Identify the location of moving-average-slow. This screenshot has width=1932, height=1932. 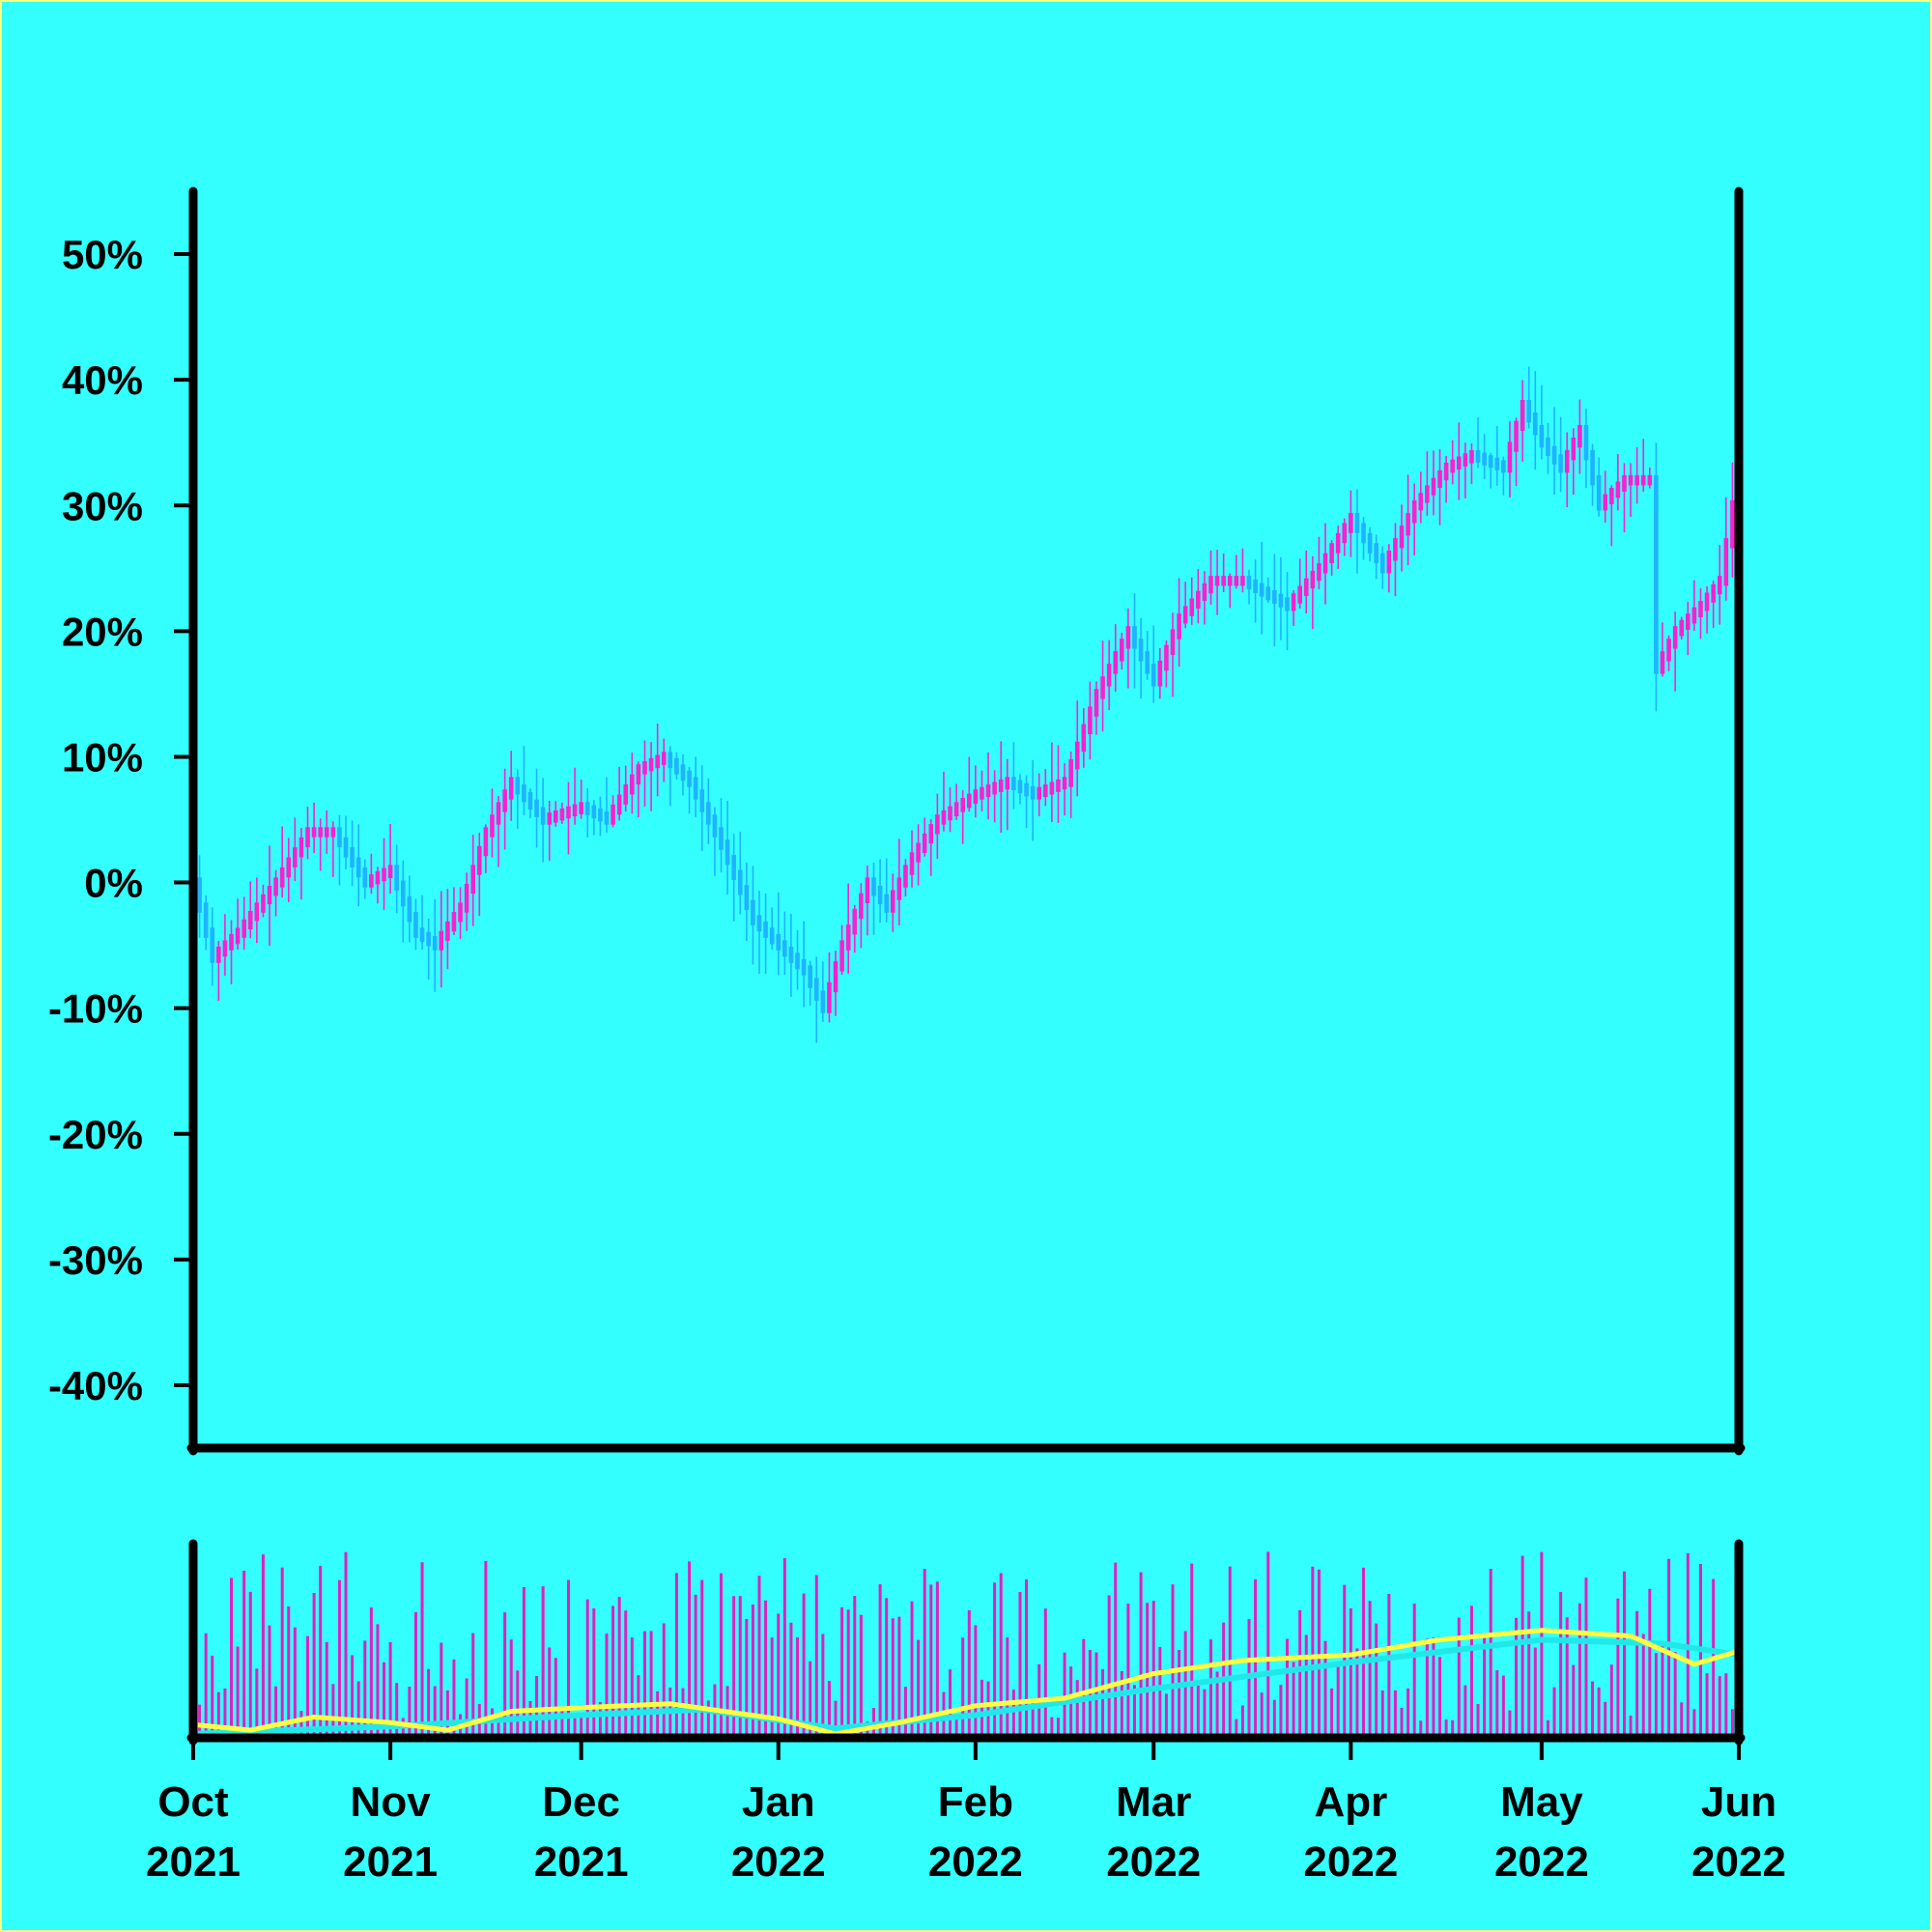
(966, 1686).